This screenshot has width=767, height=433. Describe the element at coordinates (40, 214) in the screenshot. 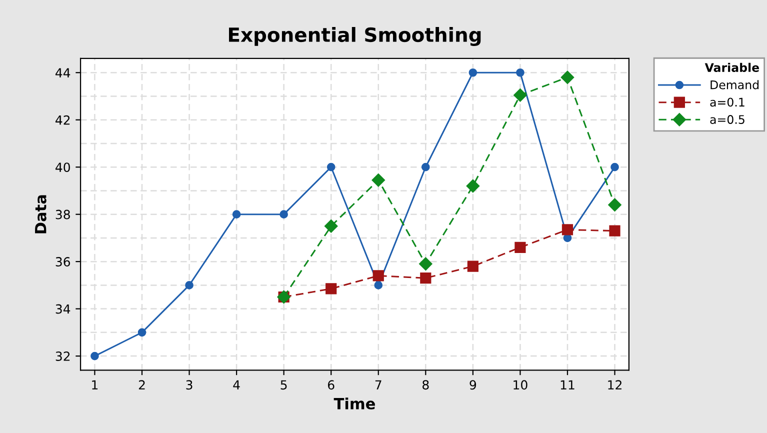

I see `y-axis-title: Data` at that location.